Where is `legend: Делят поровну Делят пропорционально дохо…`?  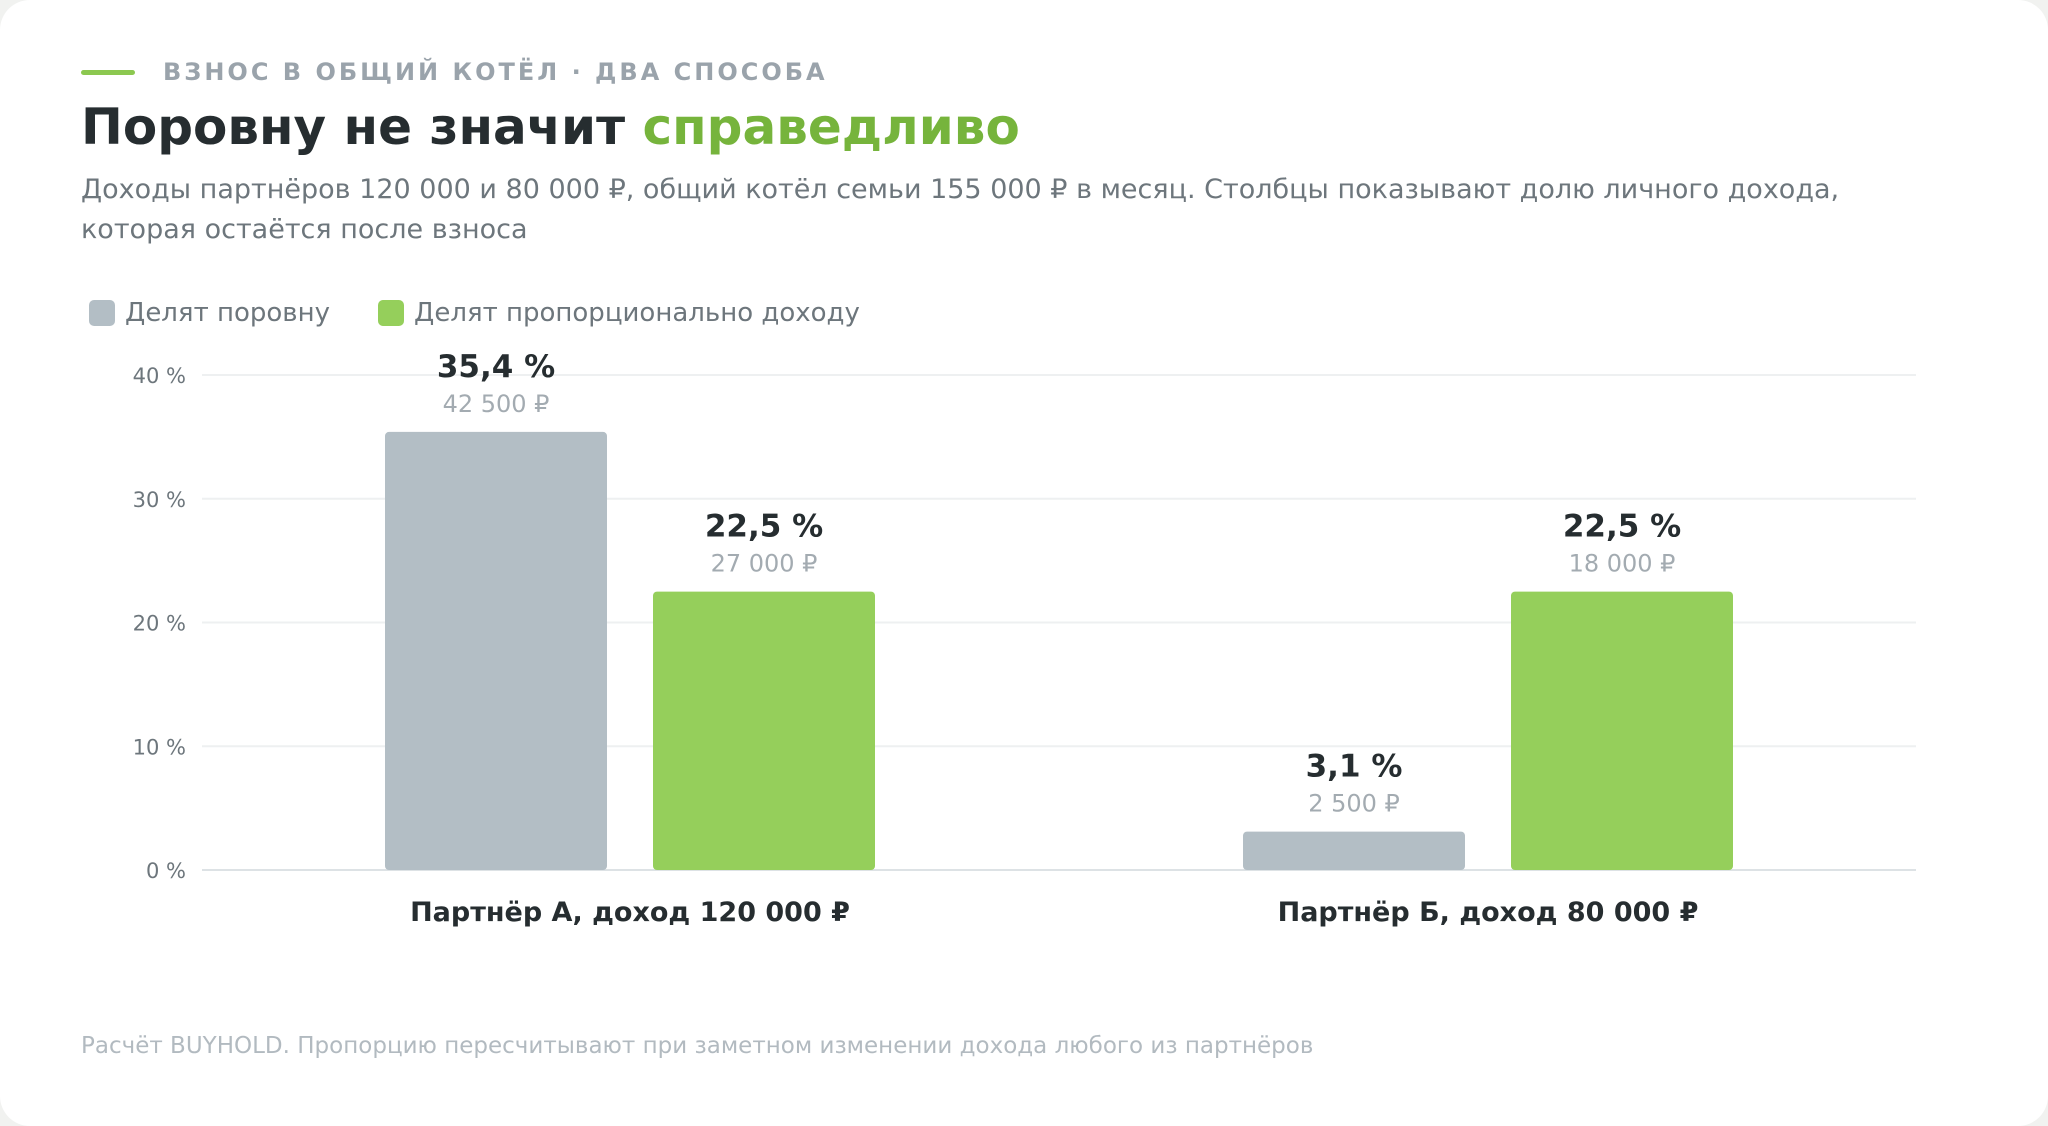 legend: Делят поровну Делят пропорционально дохо… is located at coordinates (498, 313).